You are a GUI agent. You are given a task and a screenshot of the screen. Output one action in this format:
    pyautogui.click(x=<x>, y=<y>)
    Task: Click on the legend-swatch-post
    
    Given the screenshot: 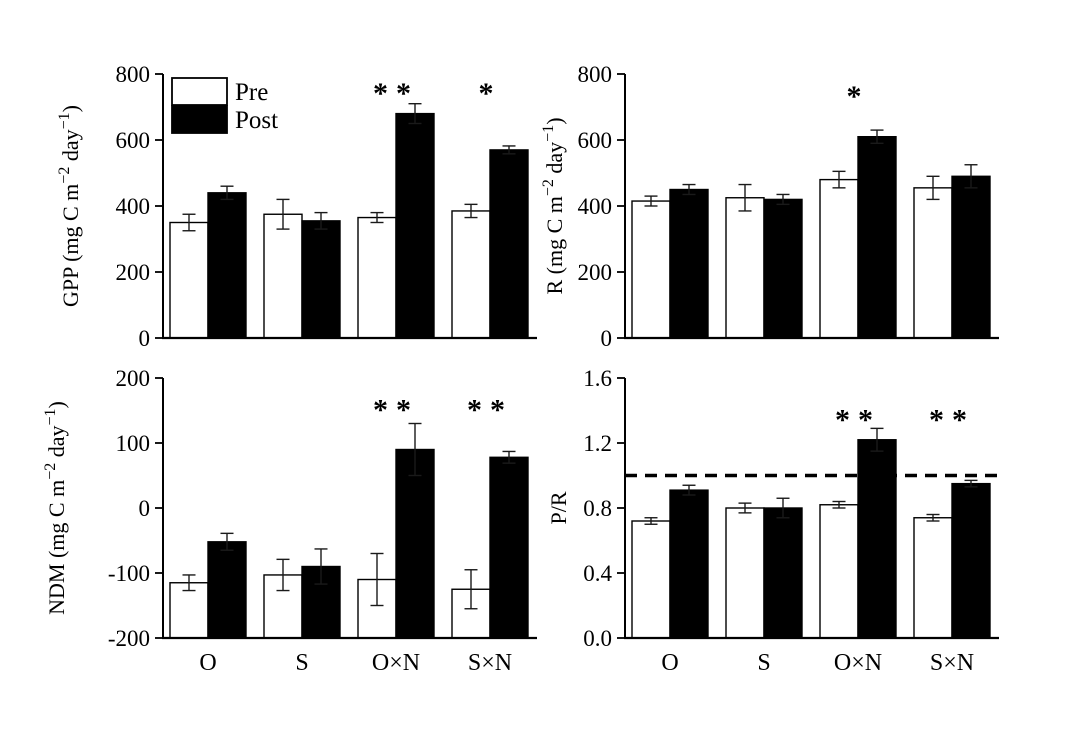 What is the action you would take?
    pyautogui.click(x=199, y=119)
    